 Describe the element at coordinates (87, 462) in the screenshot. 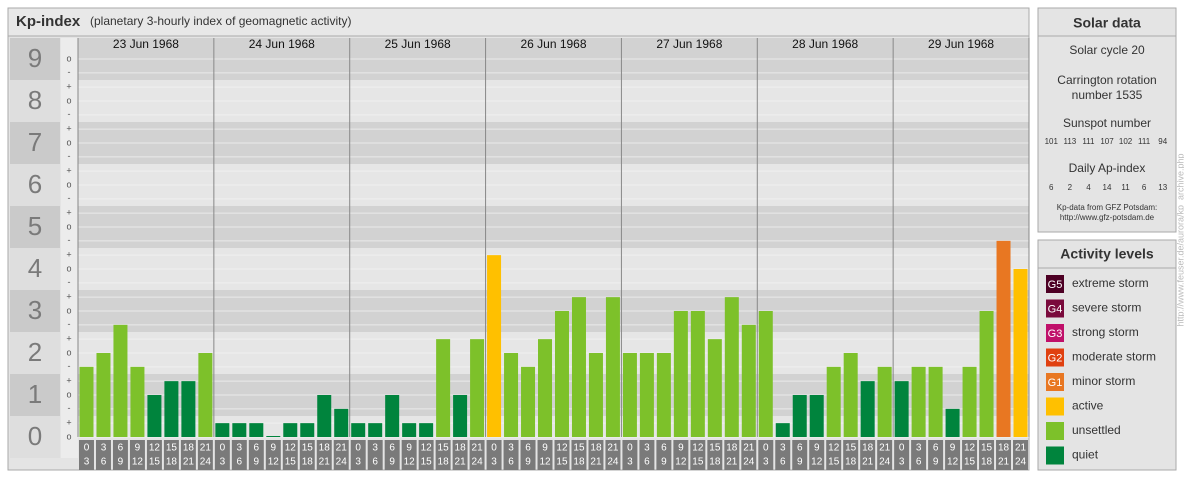

I see `slot-end: 3` at that location.